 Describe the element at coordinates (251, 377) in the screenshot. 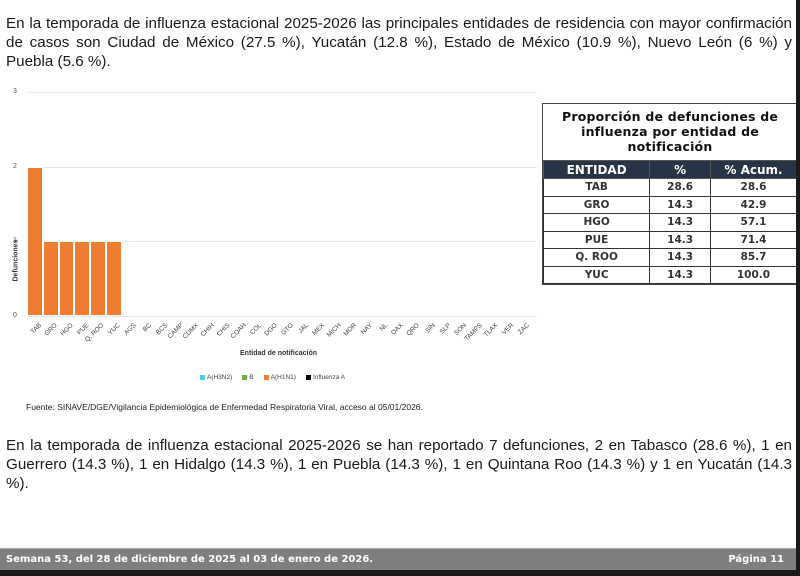

I see `legend-label: B` at that location.